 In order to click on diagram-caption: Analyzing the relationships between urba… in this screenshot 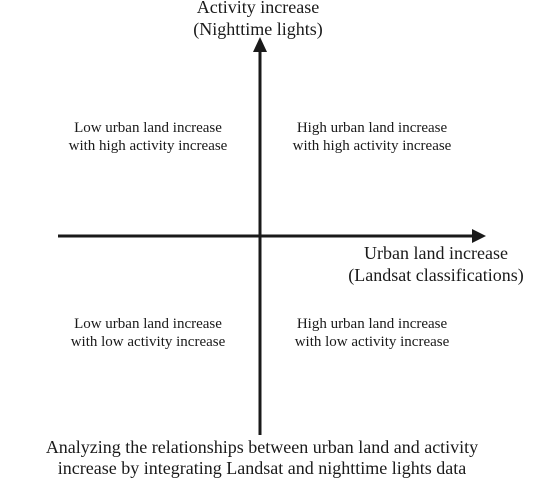, I will do `click(262, 457)`.